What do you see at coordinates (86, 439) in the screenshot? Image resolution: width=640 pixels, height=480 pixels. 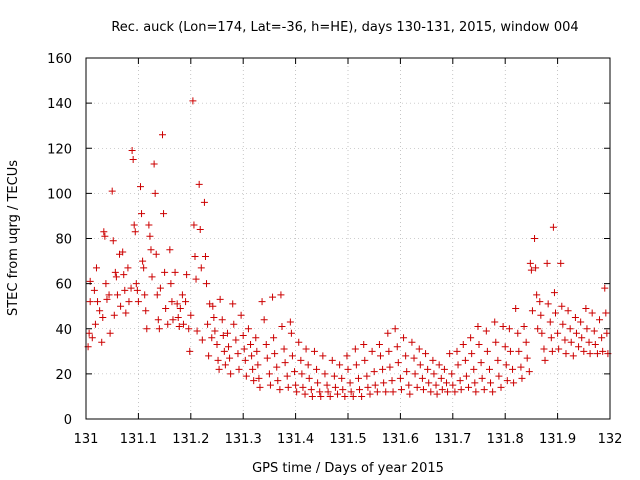 I see `x-tick-label: 131` at bounding box center [86, 439].